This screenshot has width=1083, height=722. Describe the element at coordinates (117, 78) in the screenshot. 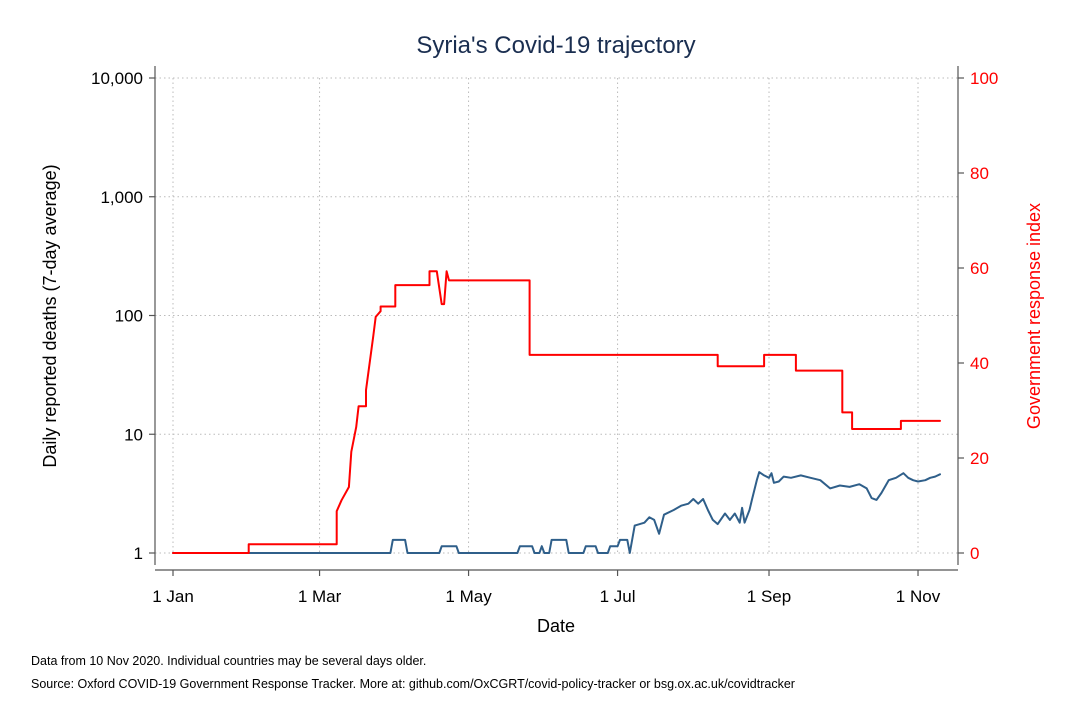

I see `y-left-tick-label: 10,000` at that location.